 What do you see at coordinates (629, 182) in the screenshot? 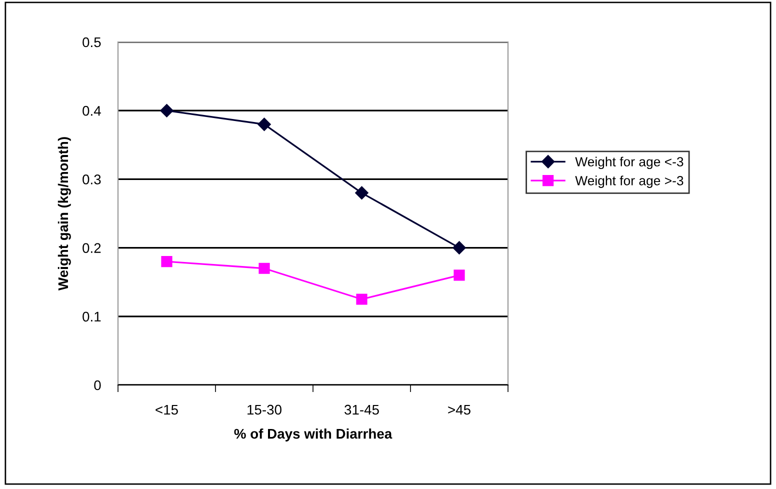
I see `legend-label: Weight for age >-3` at bounding box center [629, 182].